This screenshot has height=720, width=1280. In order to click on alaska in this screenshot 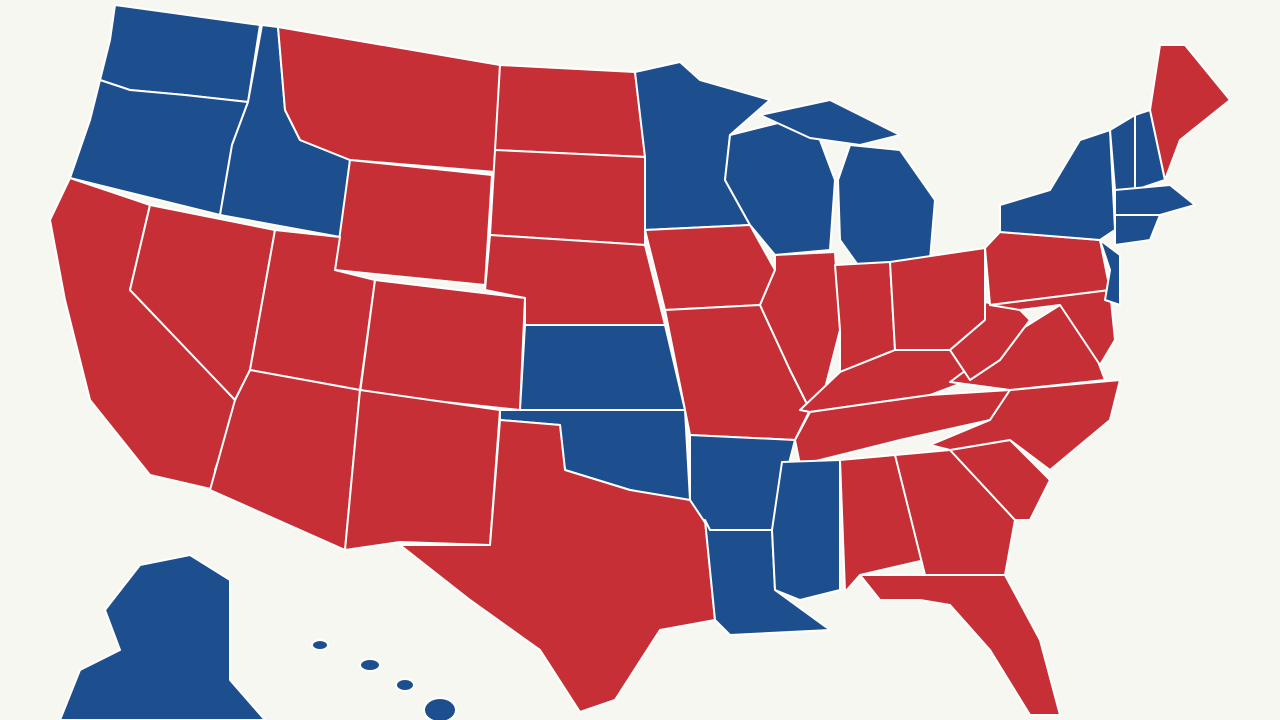, I will do `click(162, 637)`.